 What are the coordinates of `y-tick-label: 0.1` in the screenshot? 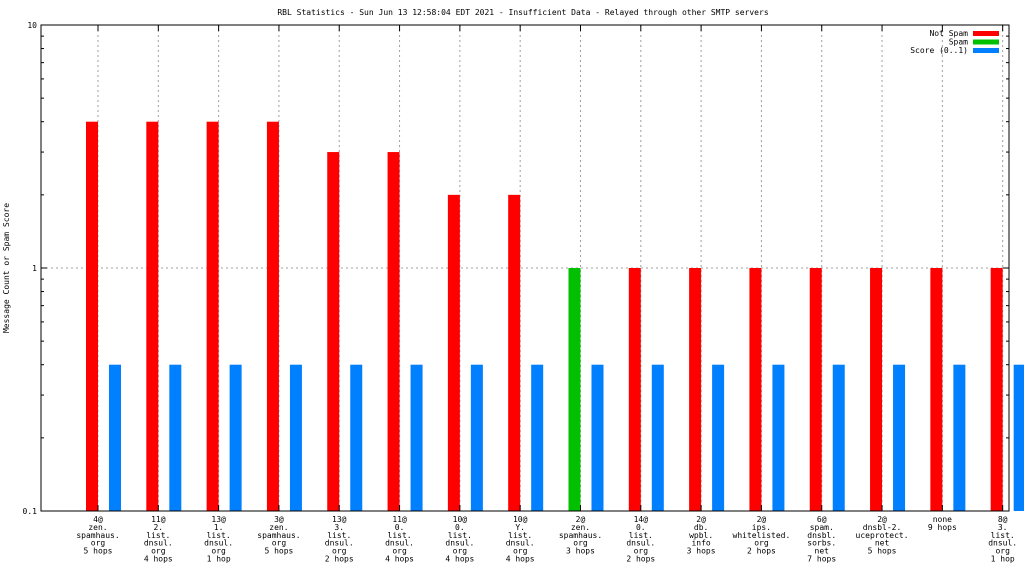 It's located at (30, 511).